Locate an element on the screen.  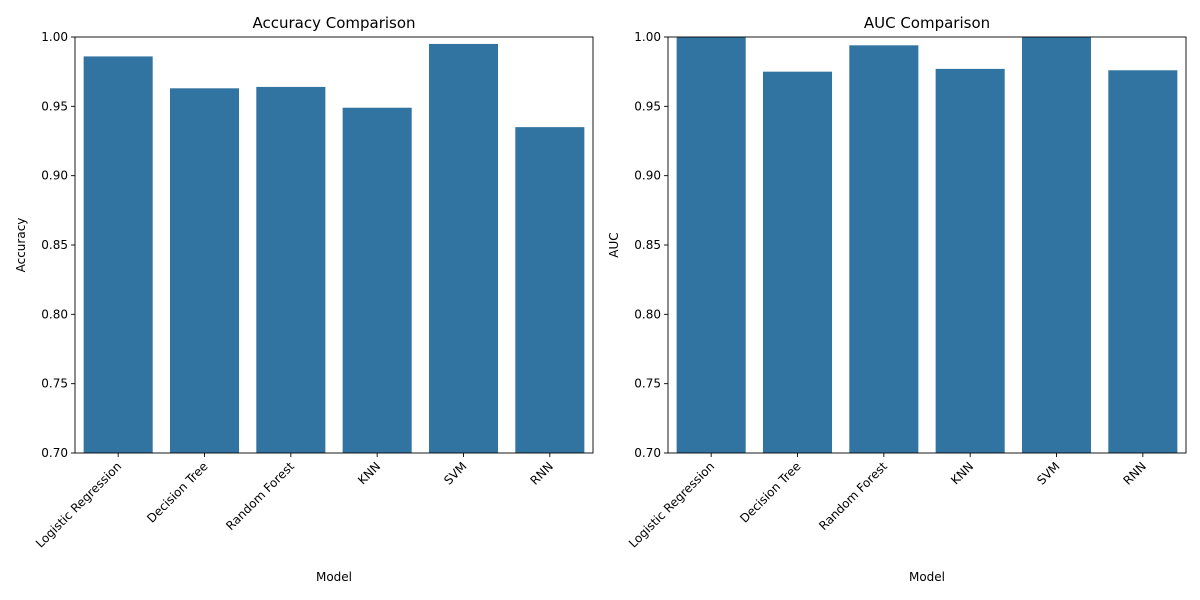
chart-title: AUC Comparison is located at coordinates (927, 23).